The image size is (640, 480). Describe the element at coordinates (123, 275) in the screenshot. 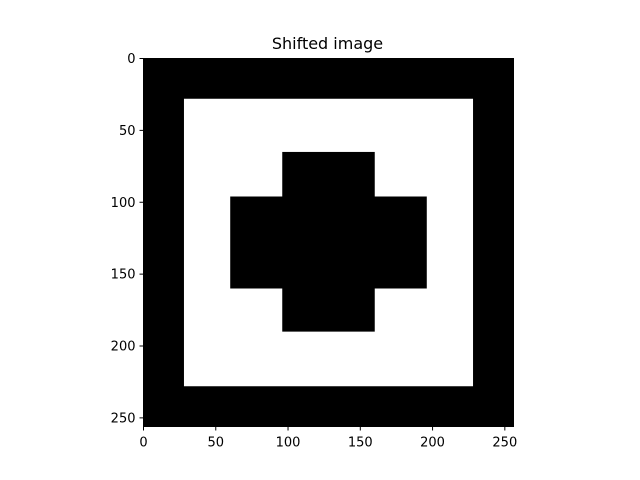

I see `y-tick-label: 150` at that location.